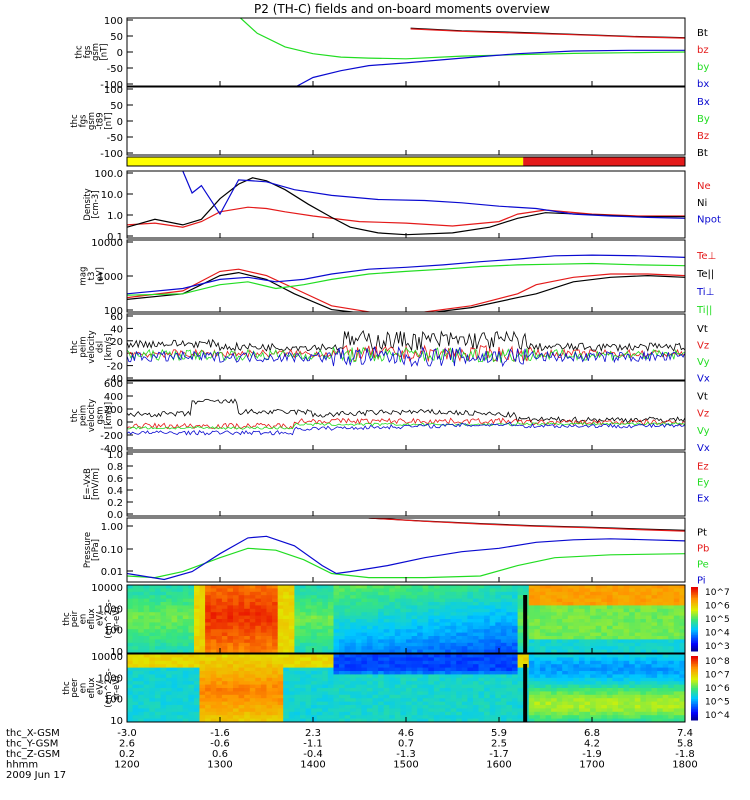 Image resolution: width=750 pixels, height=800 pixels. What do you see at coordinates (105, 51) in the screenshot?
I see `y-label: [nT]` at bounding box center [105, 51].